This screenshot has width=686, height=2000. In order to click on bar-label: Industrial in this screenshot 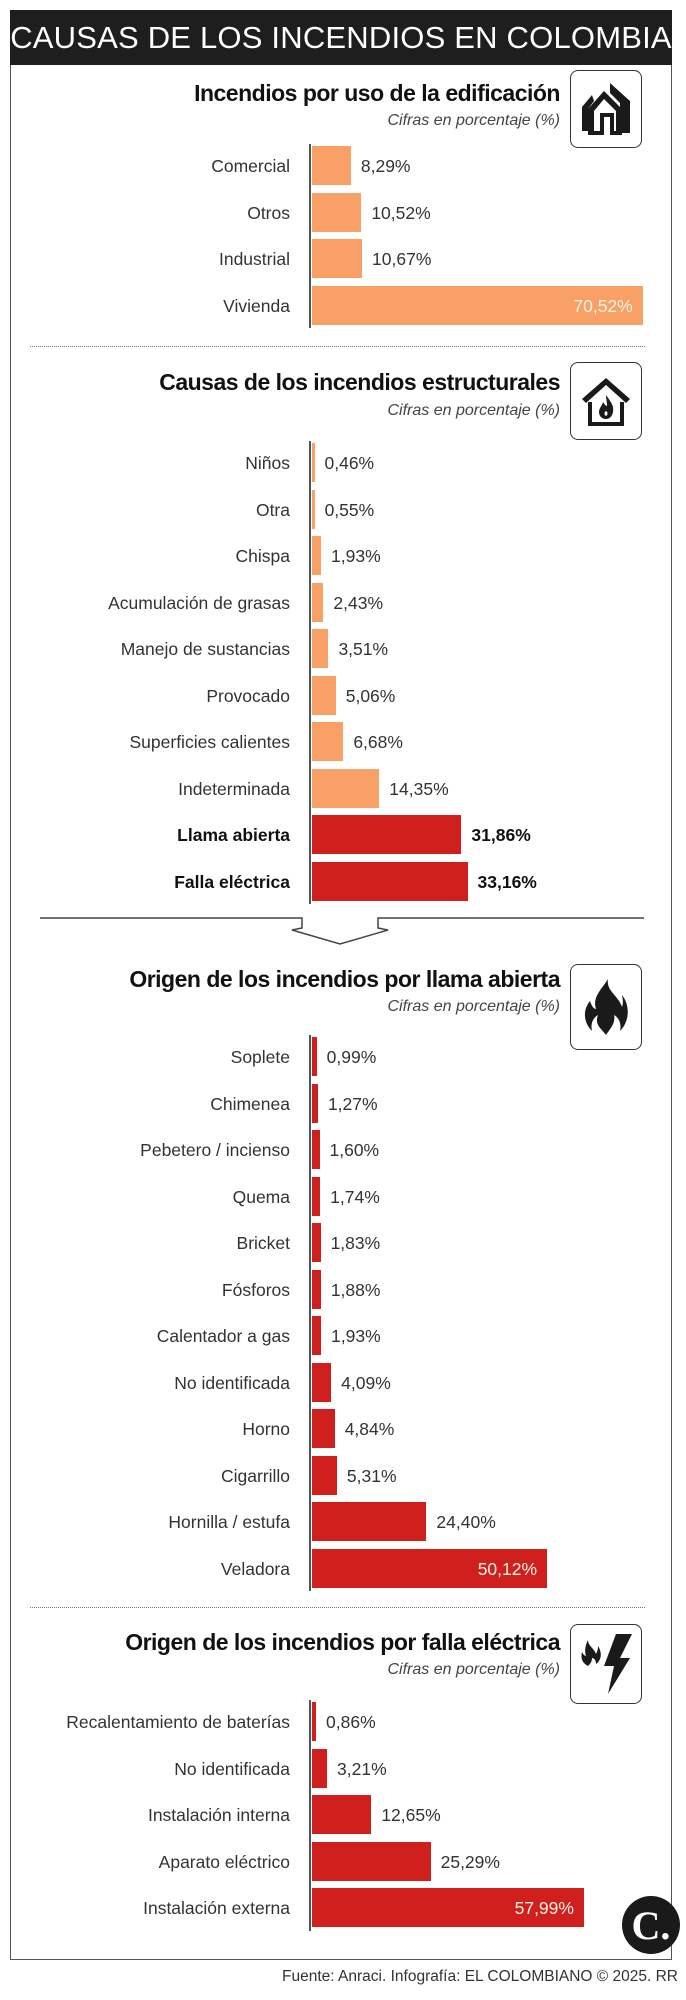, I will do `click(254, 259)`.